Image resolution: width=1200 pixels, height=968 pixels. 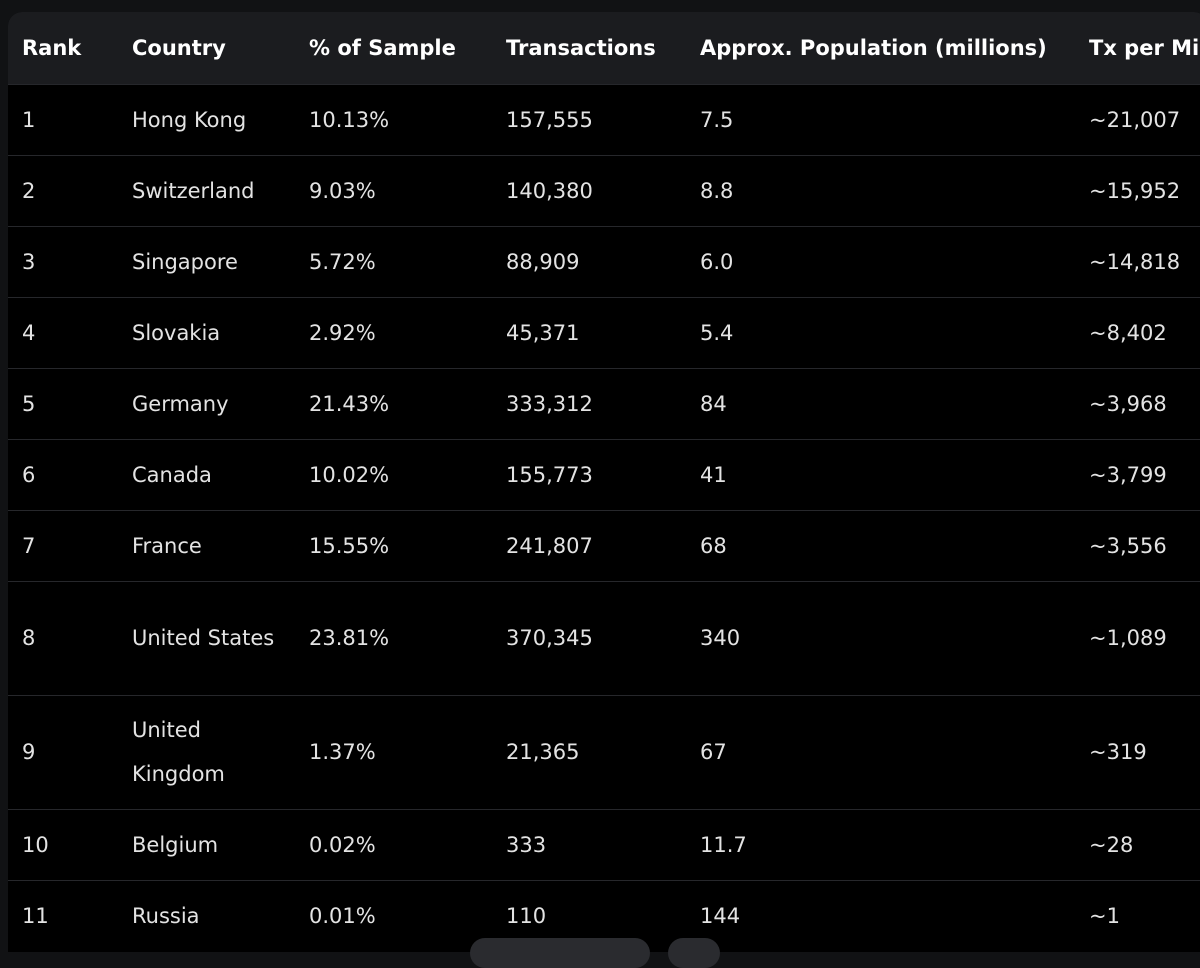 I want to click on cell-population: 41, so click(x=880, y=474).